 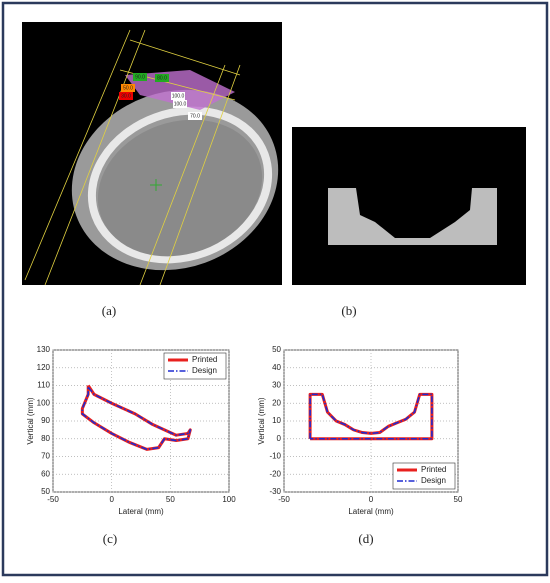 What do you see at coordinates (45, 473) in the screenshot?
I see `y-tick-label: 60` at bounding box center [45, 473].